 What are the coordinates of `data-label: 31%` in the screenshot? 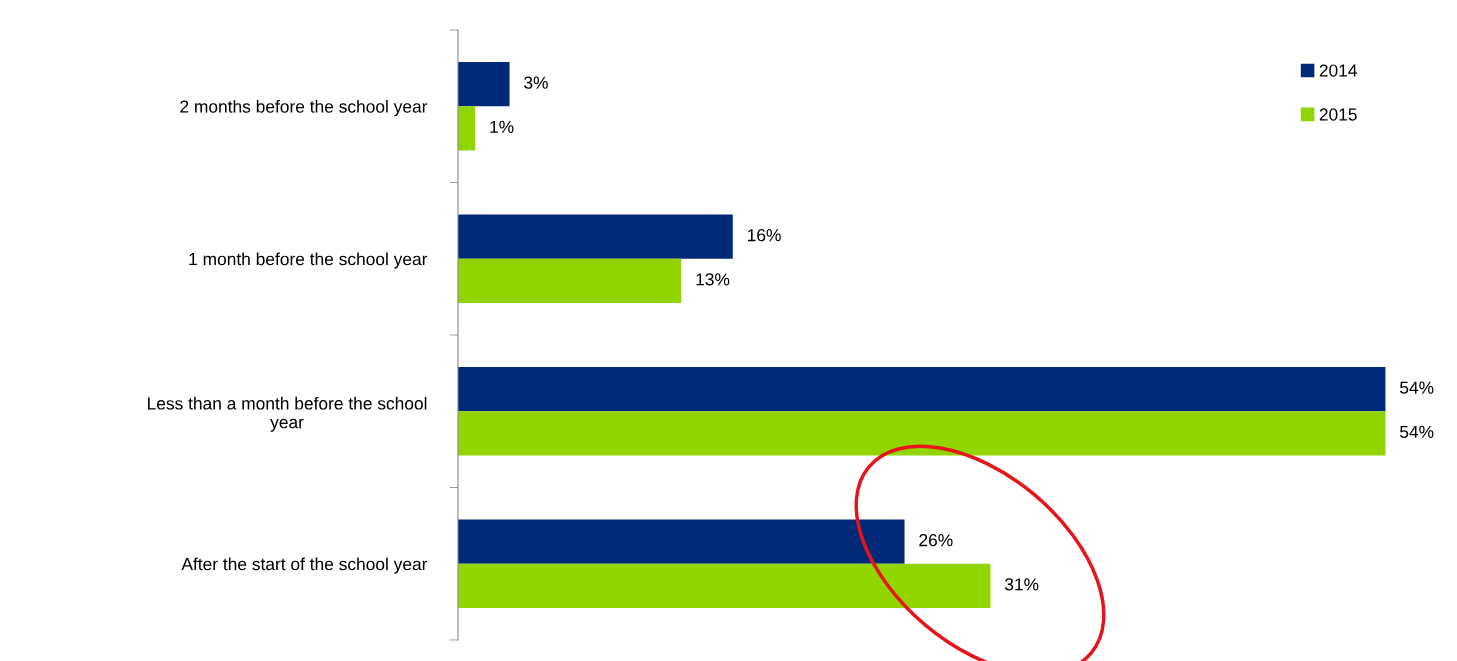 It's located at (1021, 584).